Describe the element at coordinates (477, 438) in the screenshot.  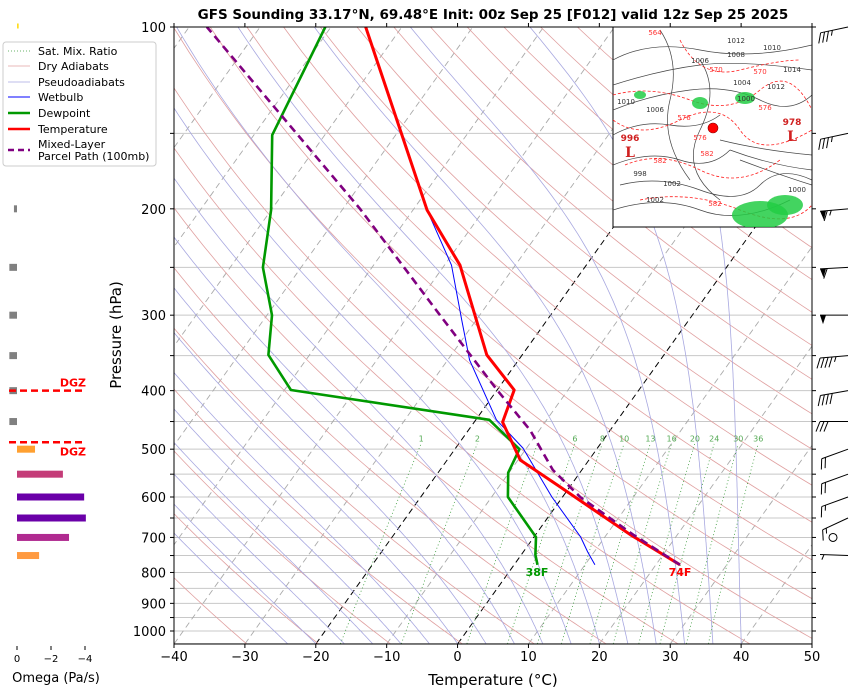
I see `mixing-ratio-label: 2` at that location.